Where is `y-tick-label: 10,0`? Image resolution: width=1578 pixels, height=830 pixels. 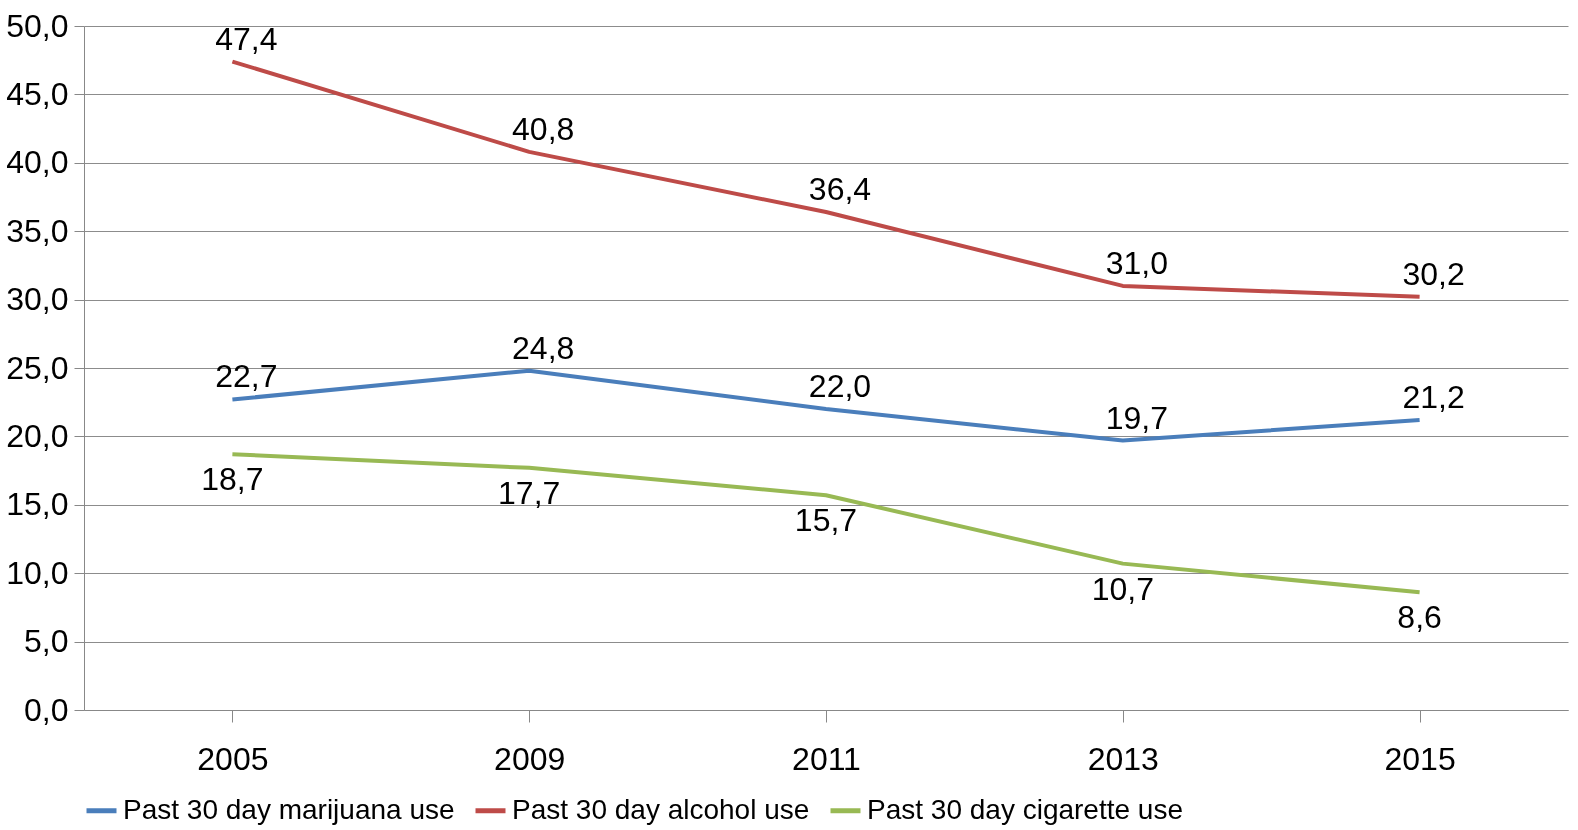 y-tick-label: 10,0 is located at coordinates (37, 572).